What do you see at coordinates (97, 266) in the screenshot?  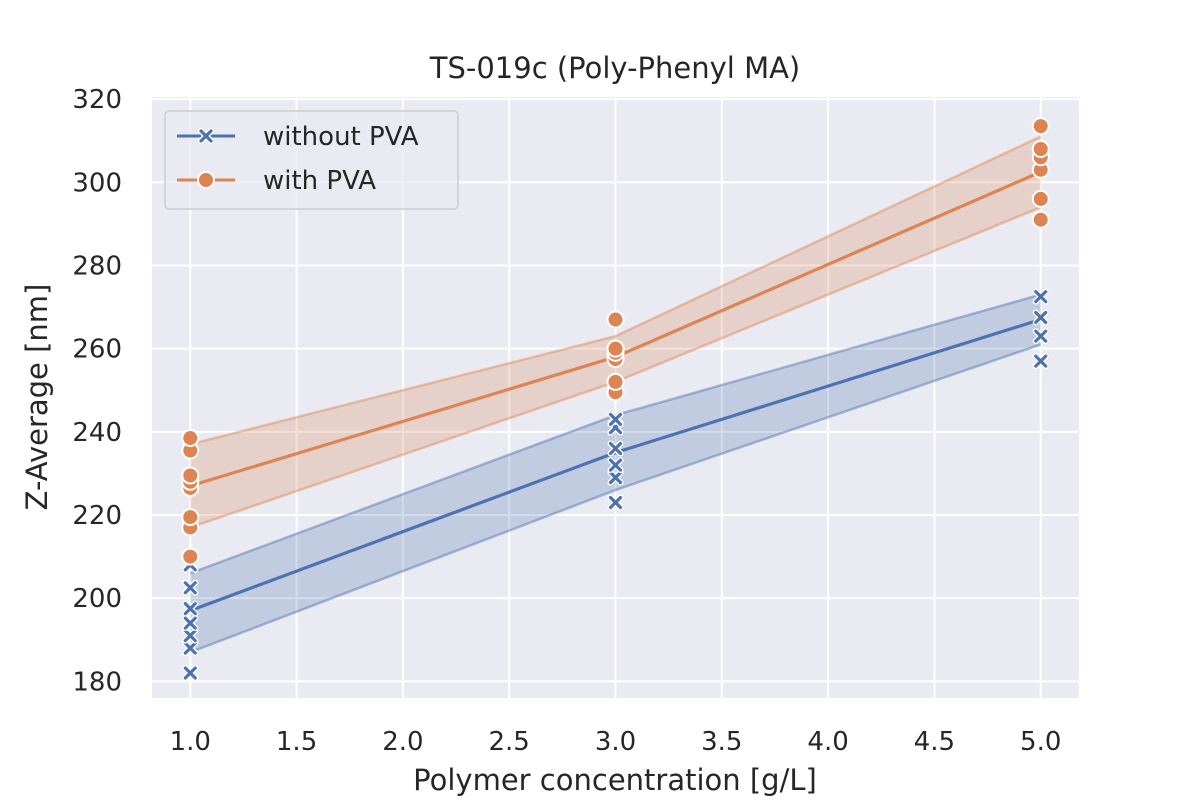 I see `y-tick-label: 280` at bounding box center [97, 266].